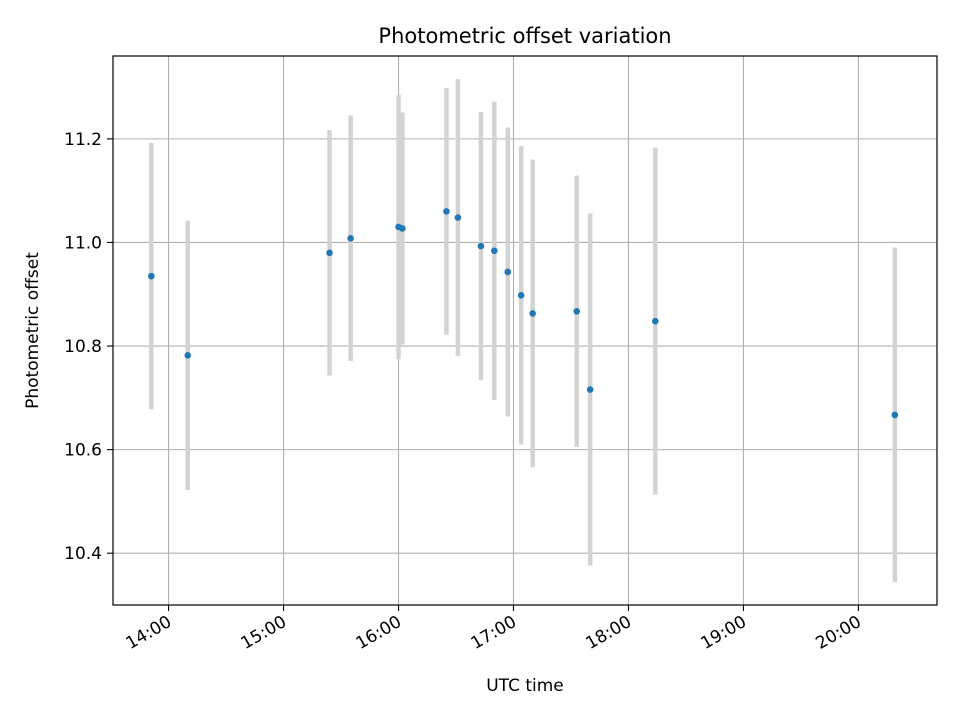  I want to click on chart-title: Photometric offset variation, so click(524, 36).